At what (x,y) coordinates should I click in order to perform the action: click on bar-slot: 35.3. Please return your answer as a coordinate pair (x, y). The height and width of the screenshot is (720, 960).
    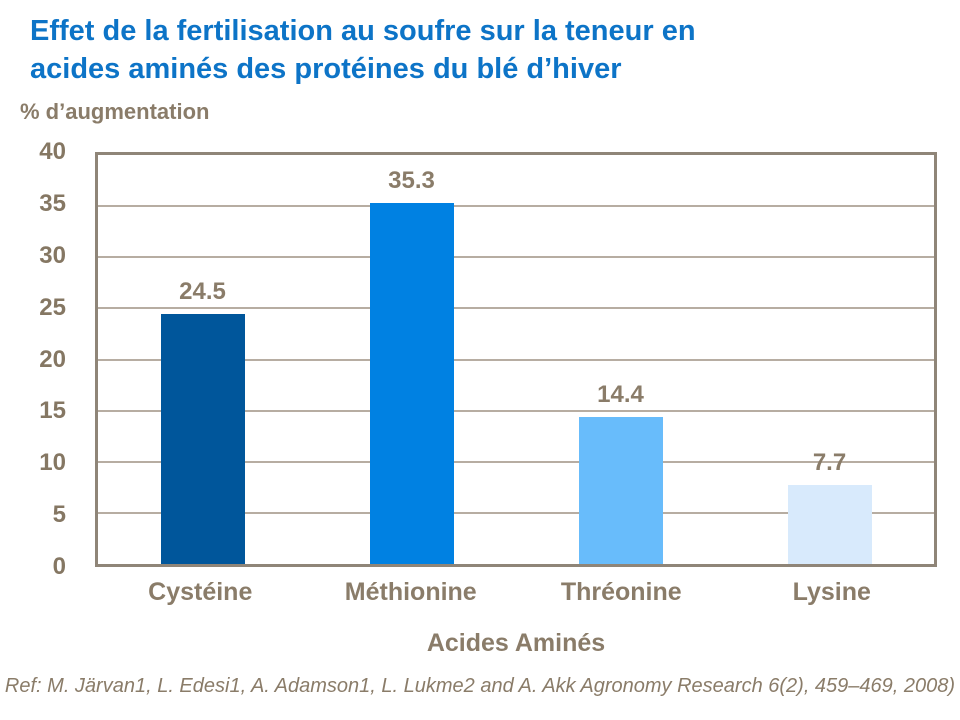
    Looking at the image, I should click on (411, 359).